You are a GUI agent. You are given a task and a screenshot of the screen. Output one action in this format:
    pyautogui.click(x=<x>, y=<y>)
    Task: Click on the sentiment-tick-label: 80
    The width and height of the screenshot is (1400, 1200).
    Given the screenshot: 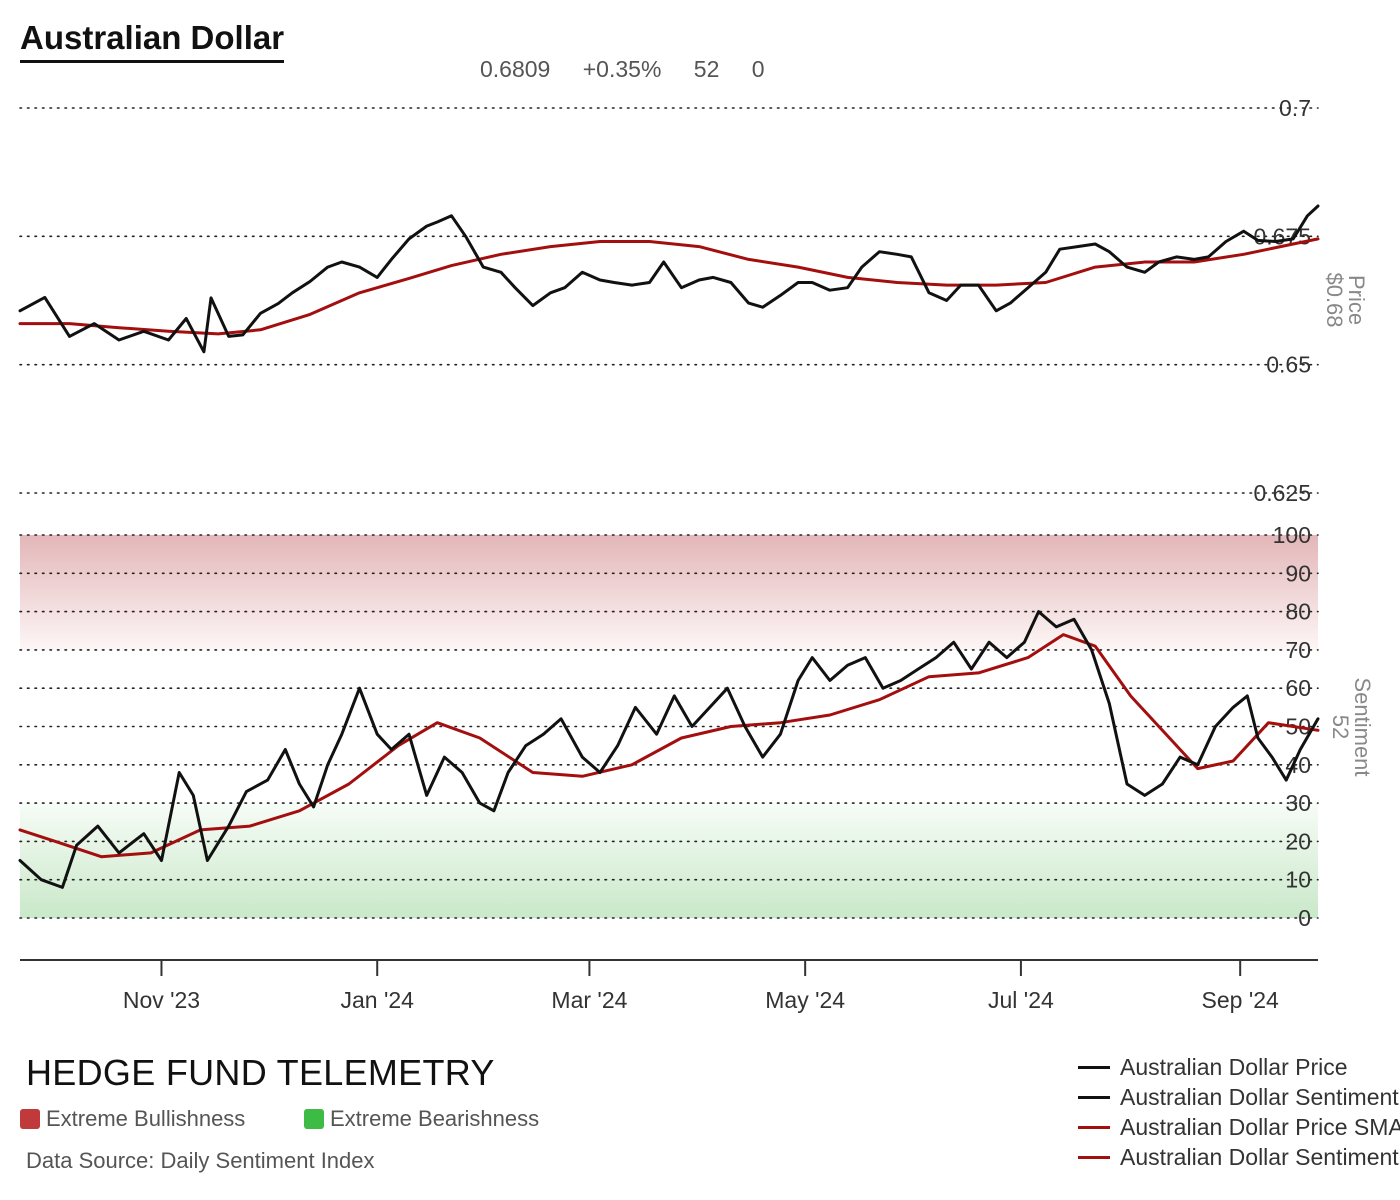 What is the action you would take?
    pyautogui.click(x=1298, y=612)
    